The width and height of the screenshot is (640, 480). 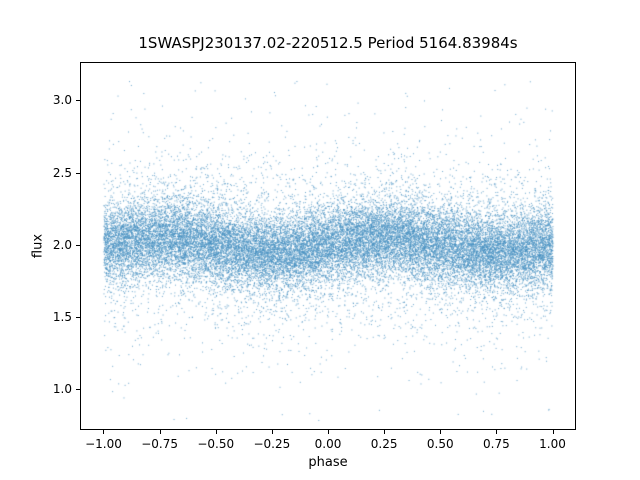 I want to click on x-tick-label: 1.00, so click(x=552, y=444).